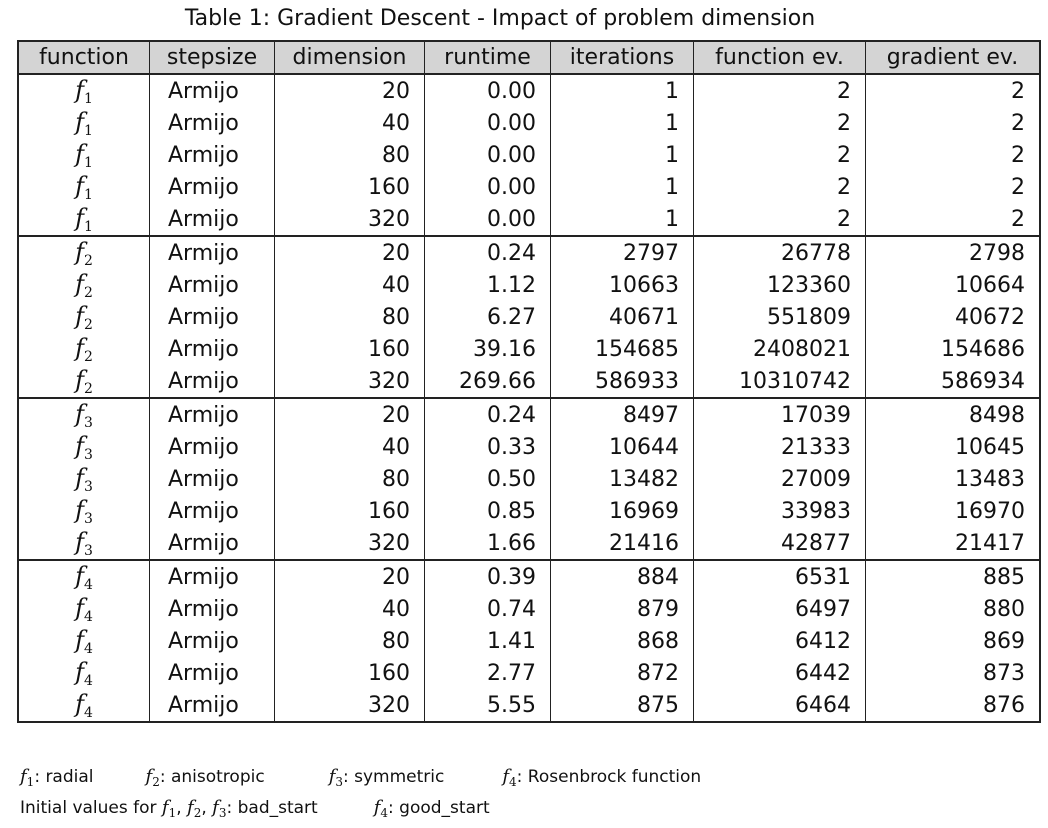 The width and height of the screenshot is (1048, 828). I want to click on table-cell: 21417, so click(953, 543).